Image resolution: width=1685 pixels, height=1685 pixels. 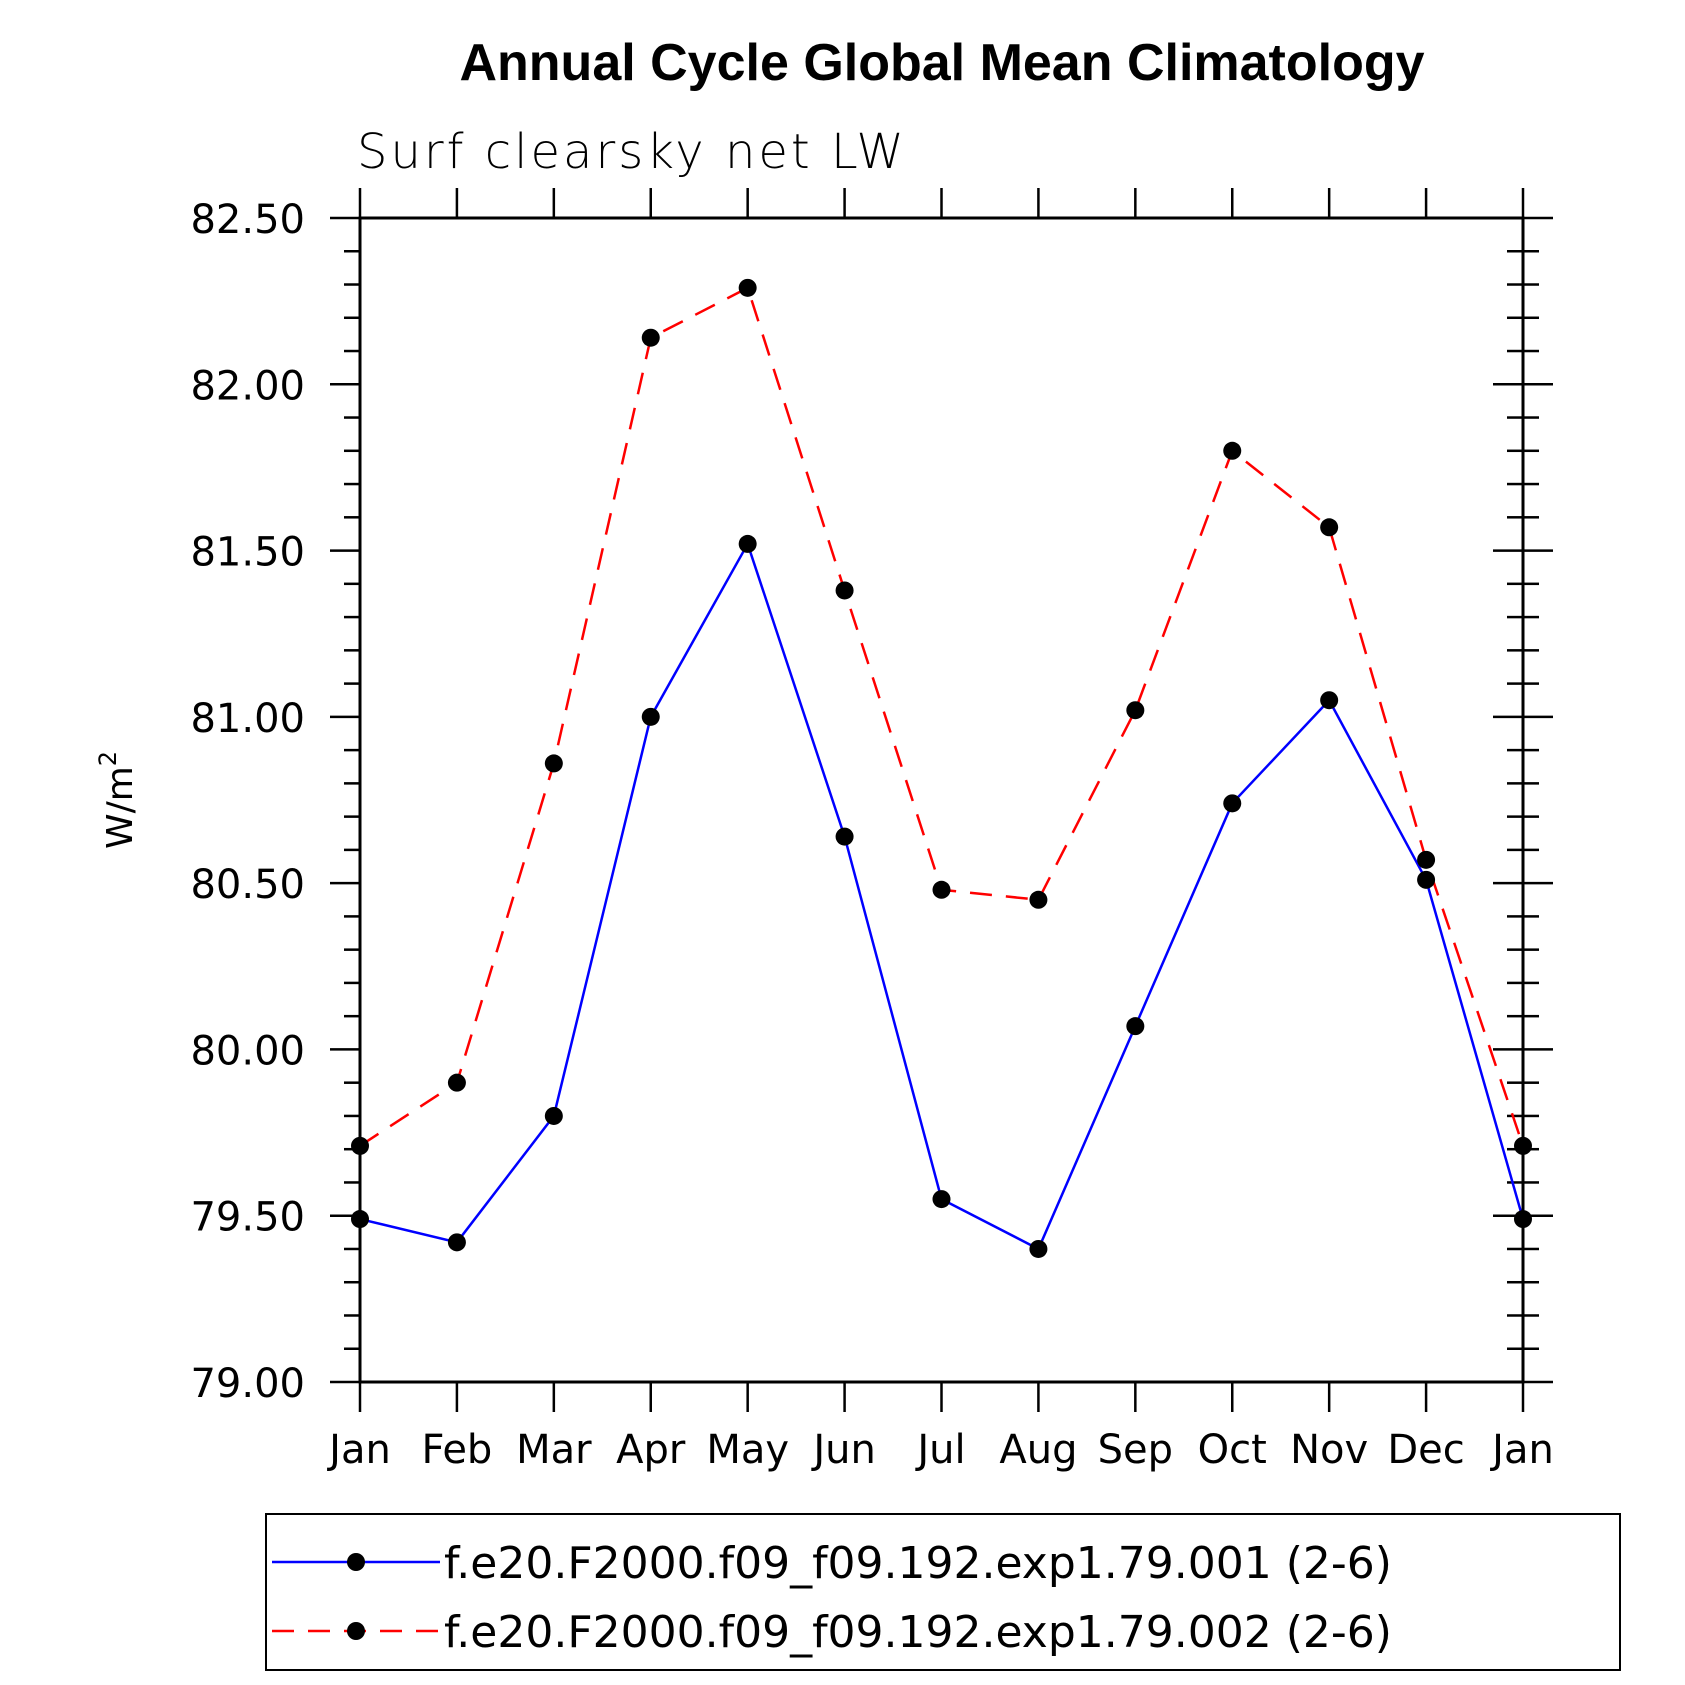 I want to click on chart-title: Annual Cycle Global Mean Climatology, so click(x=941, y=63).